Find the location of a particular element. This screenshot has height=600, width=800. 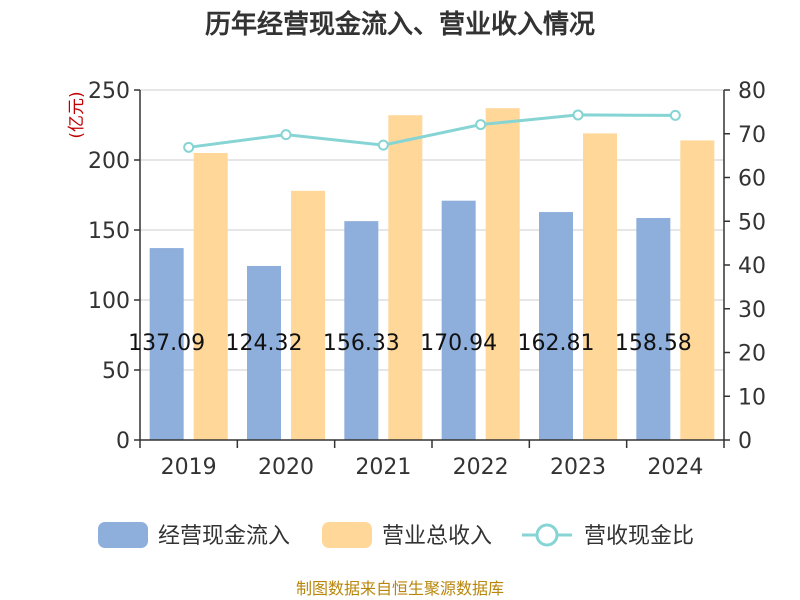

x-axis-tick-label: 2022 is located at coordinates (481, 467).